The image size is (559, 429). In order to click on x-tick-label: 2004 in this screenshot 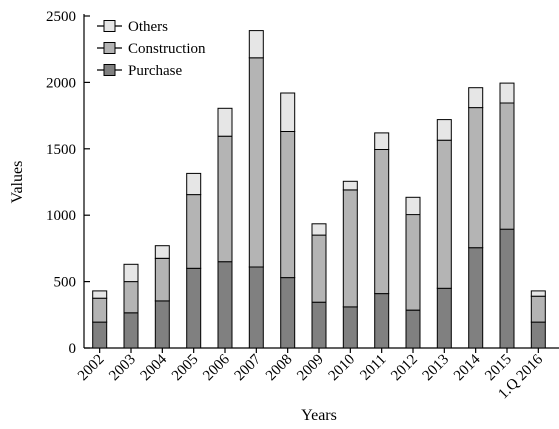, I will do `click(154, 367)`.